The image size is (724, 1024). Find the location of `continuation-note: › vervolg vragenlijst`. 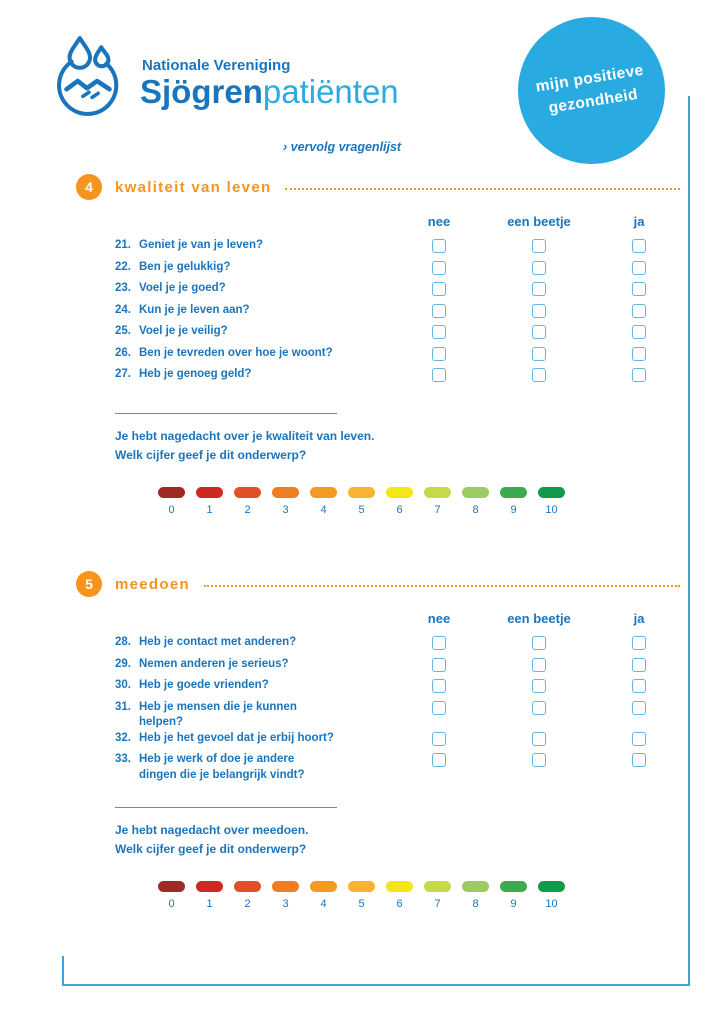

continuation-note: › vervolg vragenlijst is located at coordinates (342, 147).